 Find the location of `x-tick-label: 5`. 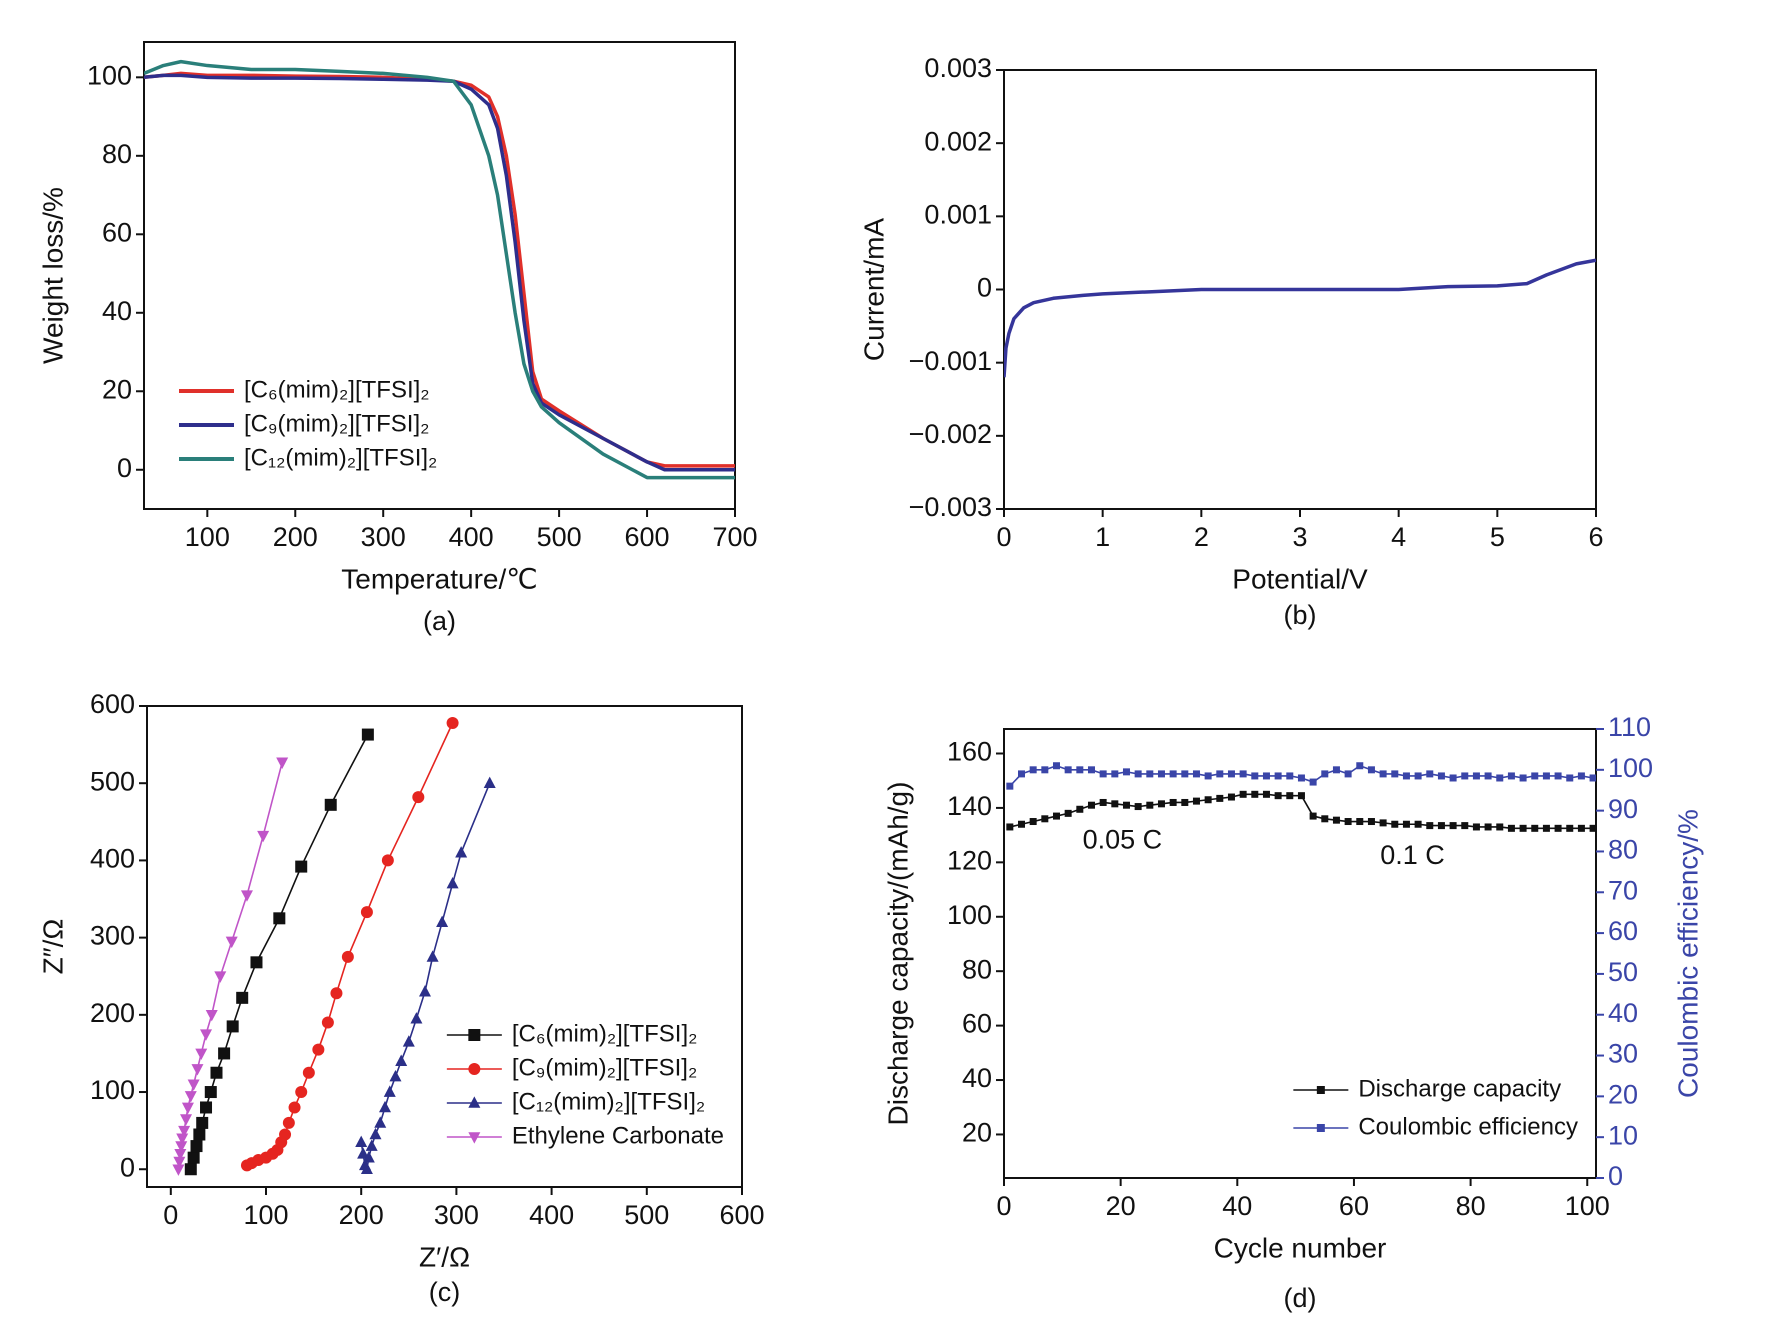

x-tick-label: 5 is located at coordinates (1497, 537).